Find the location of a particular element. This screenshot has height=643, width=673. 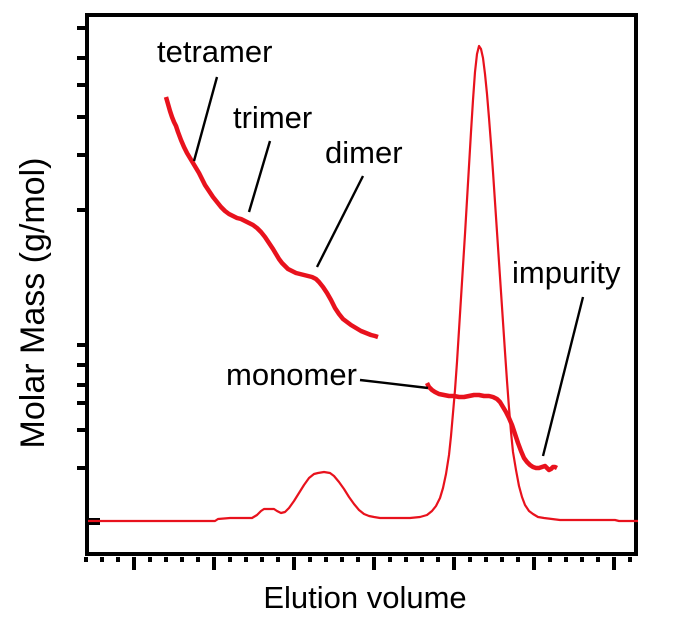

leader-line-tetramer is located at coordinates (205, 119).